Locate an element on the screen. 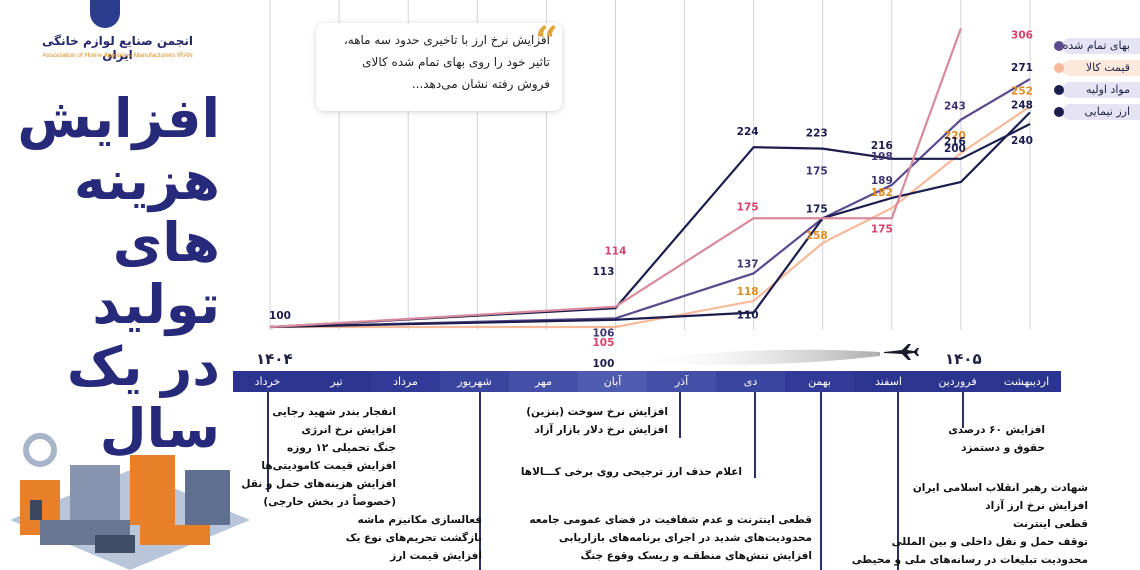 Image resolution: width=1140 pixels, height=570 pixels. legend-item: بهای تمام شده is located at coordinates (1095, 46).